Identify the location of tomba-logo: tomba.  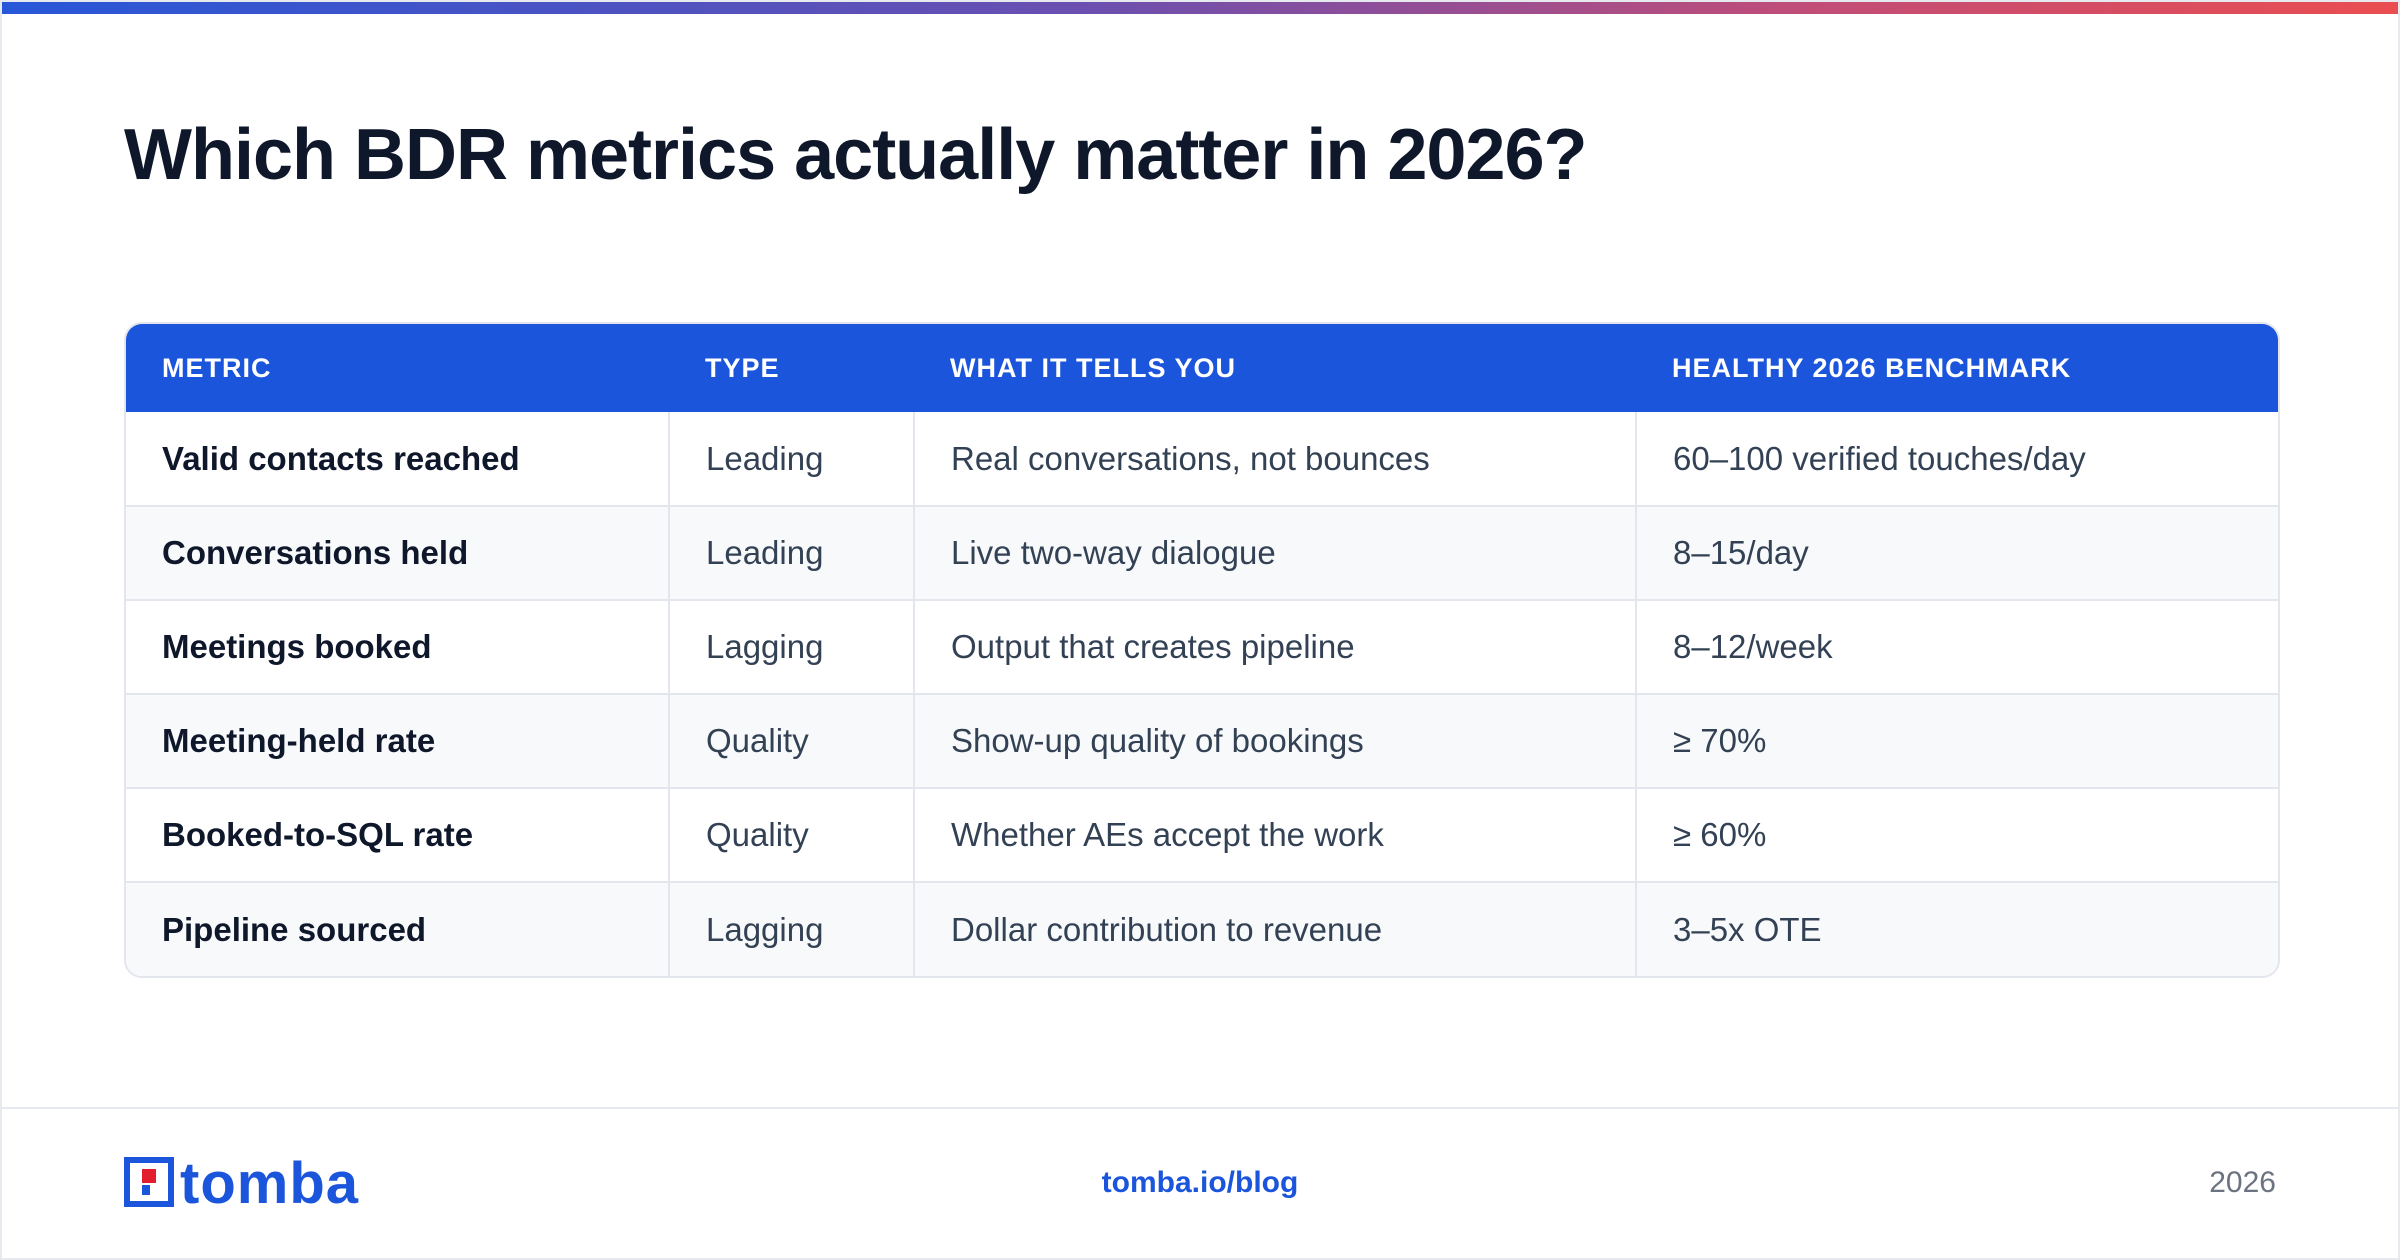
(241, 1183).